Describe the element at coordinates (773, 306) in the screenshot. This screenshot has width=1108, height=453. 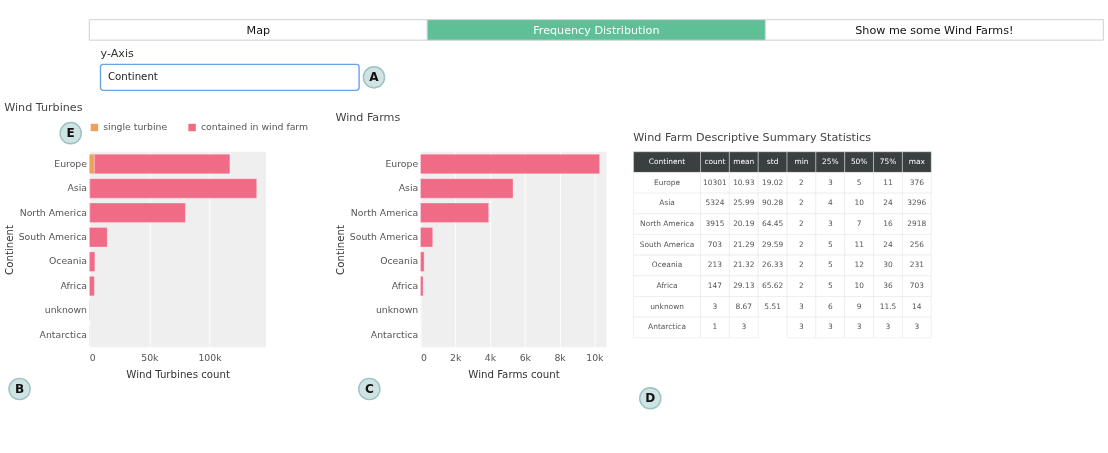
I see `data-label: 5.51` at that location.